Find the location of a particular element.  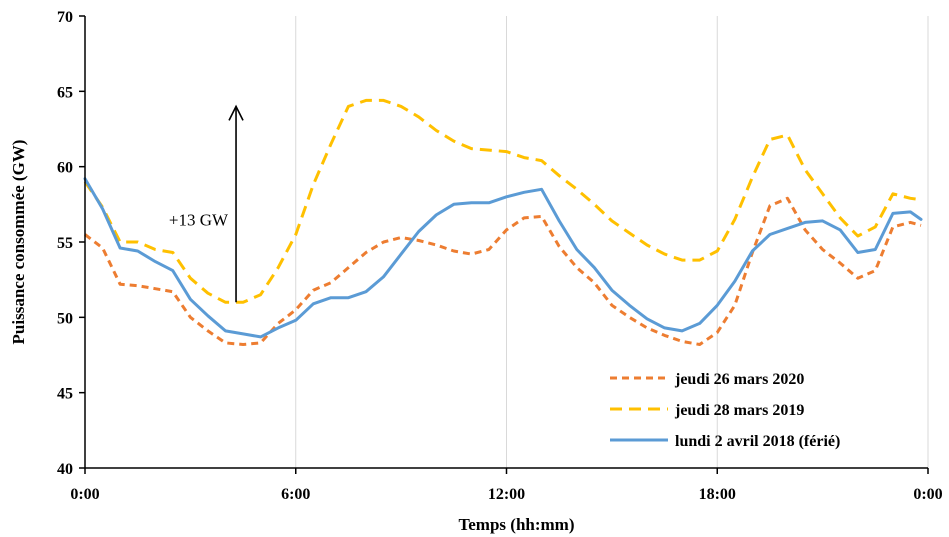

y-tick-label-3: 55 is located at coordinates (65, 243).